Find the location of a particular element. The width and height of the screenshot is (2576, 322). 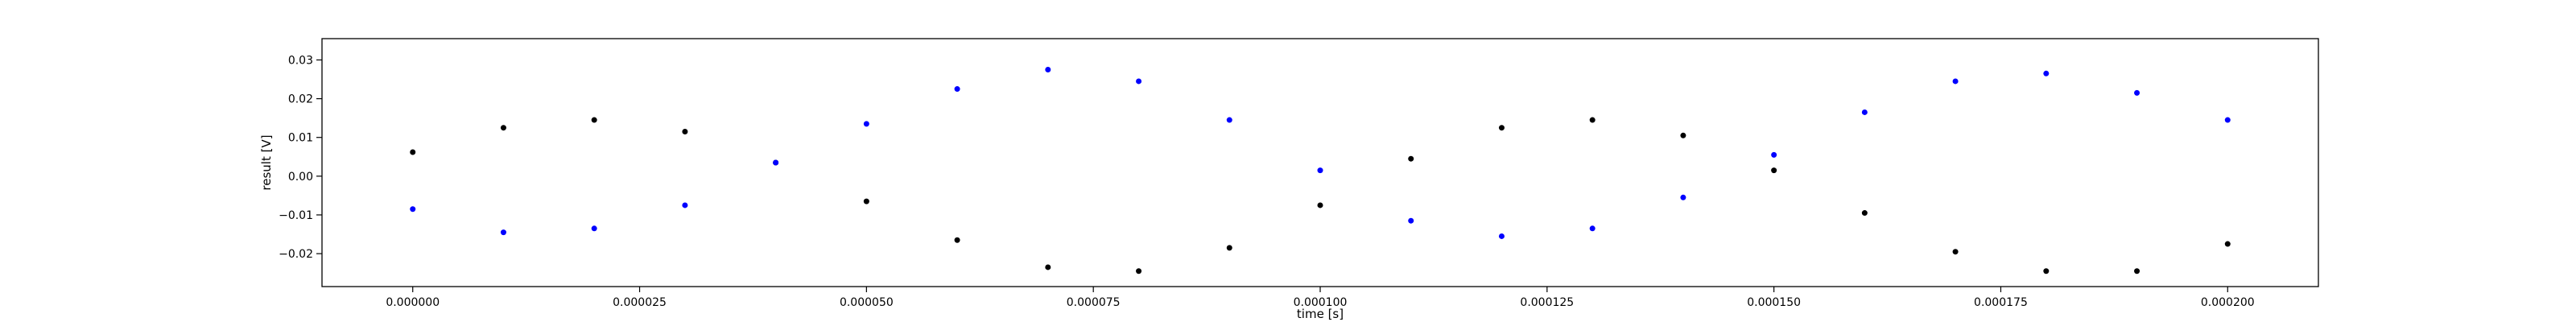

y-tick-label: 0.02 is located at coordinates (300, 99).